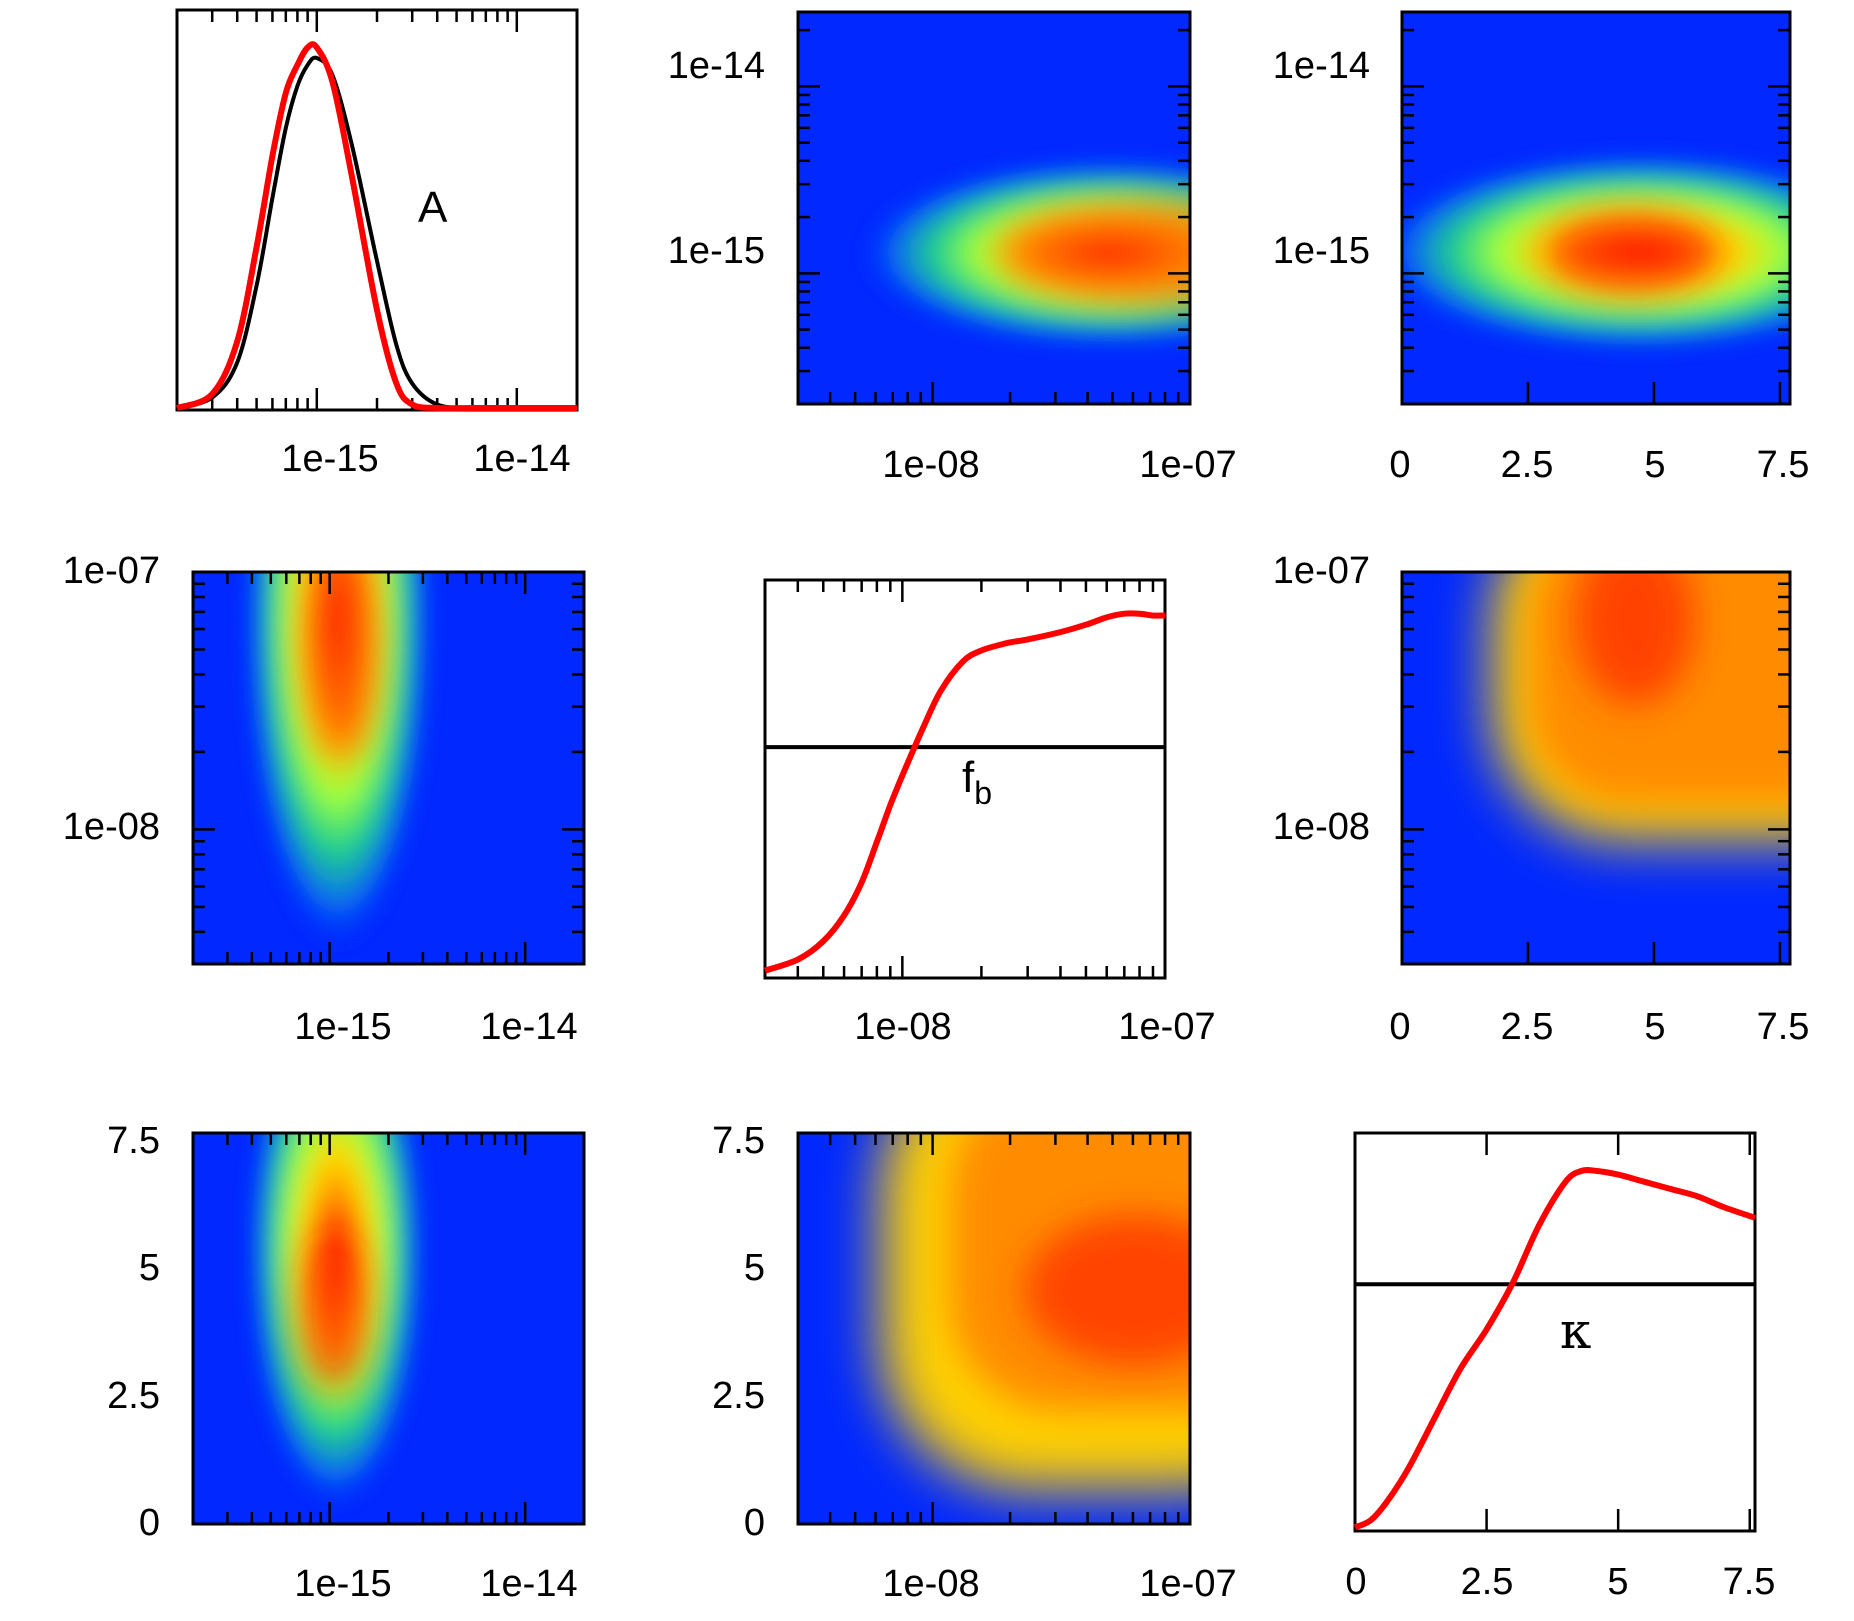 This screenshot has width=1854, height=1621. What do you see at coordinates (149, 1523) in the screenshot?
I see `heatmap-A-kappa-ytick-4: 0` at bounding box center [149, 1523].